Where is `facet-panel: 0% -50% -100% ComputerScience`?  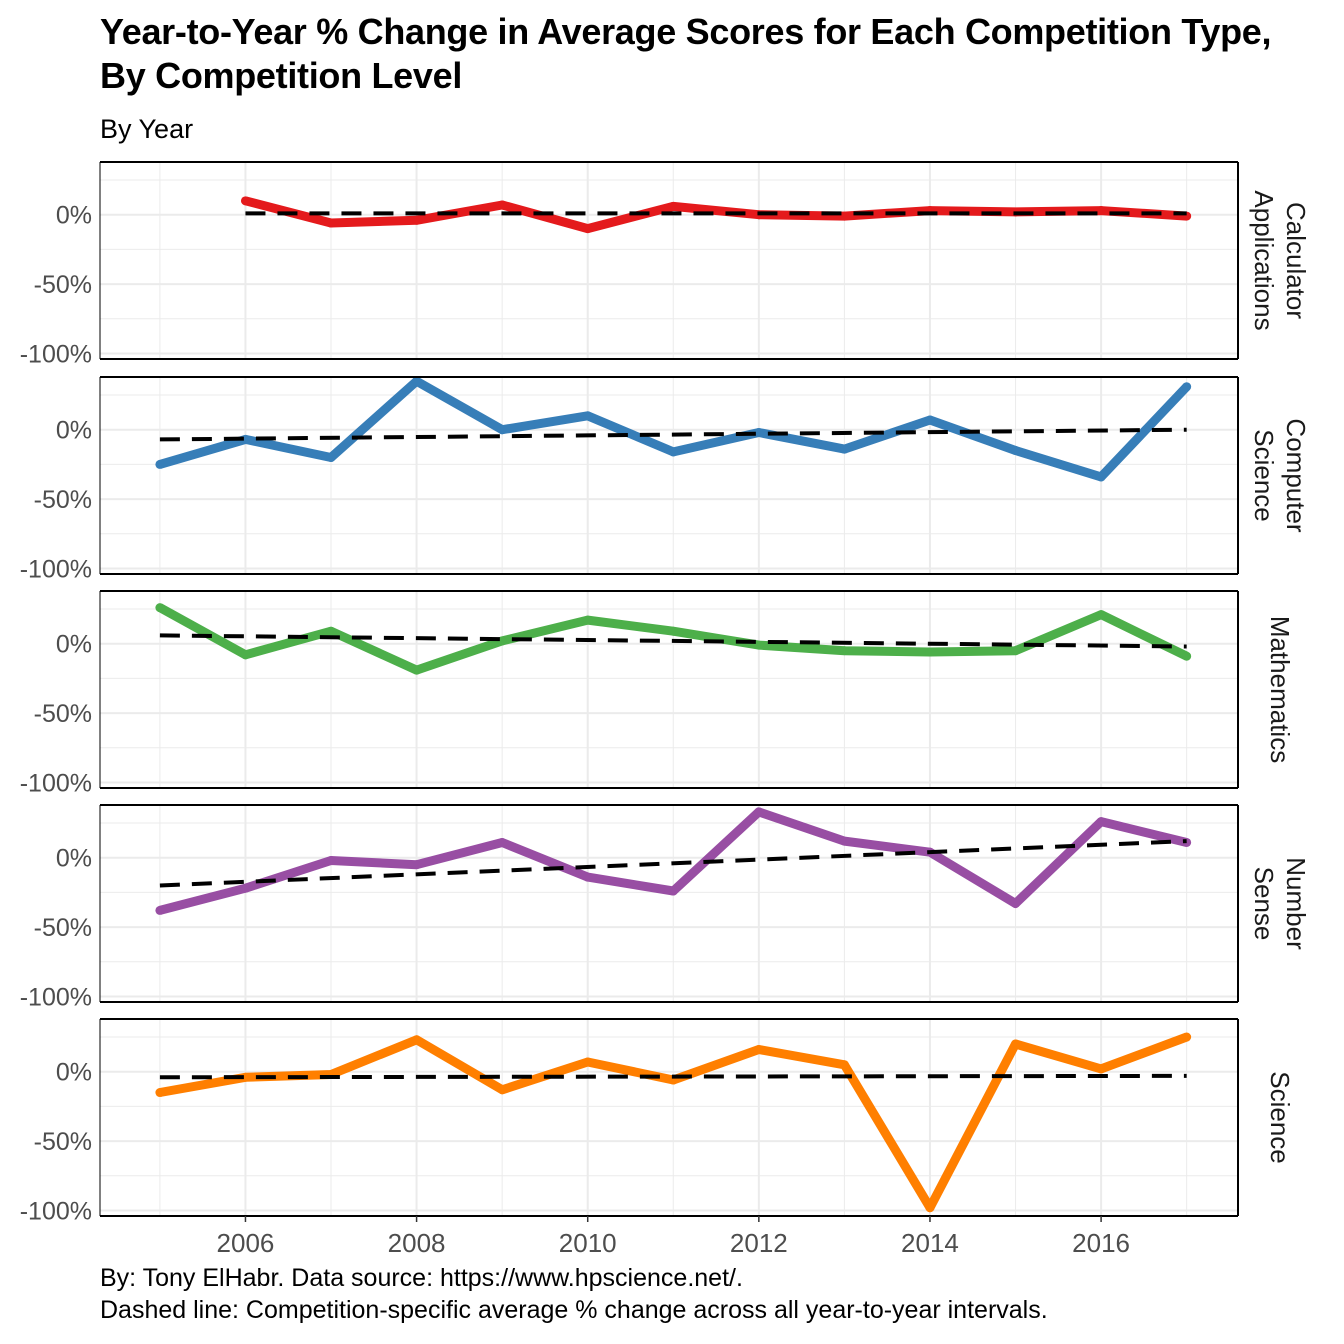
facet-panel: 0% -50% -100% ComputerScience is located at coordinates (665, 479).